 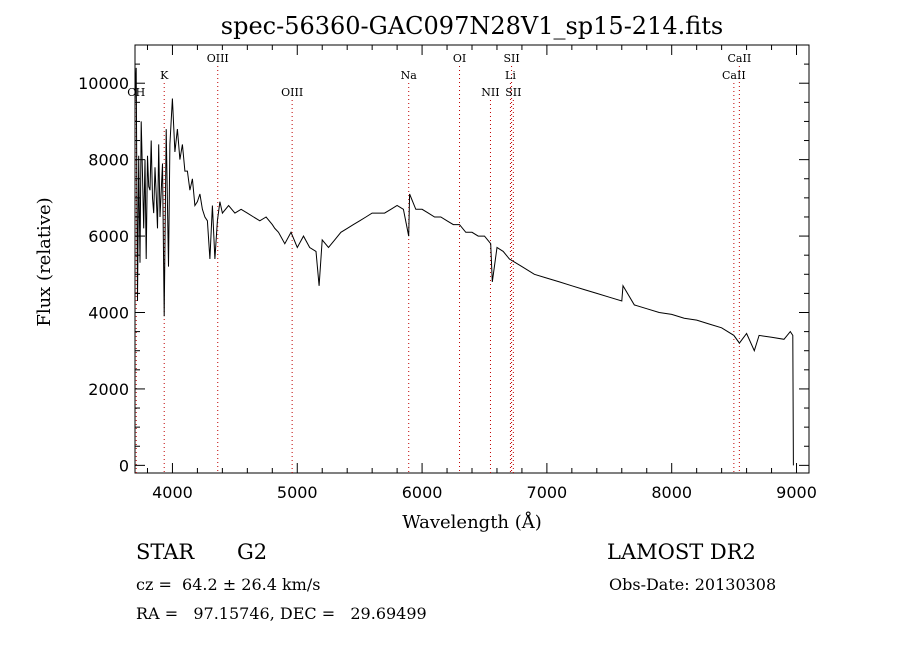 What do you see at coordinates (108, 160) in the screenshot?
I see `y-tick-label: 8000` at bounding box center [108, 160].